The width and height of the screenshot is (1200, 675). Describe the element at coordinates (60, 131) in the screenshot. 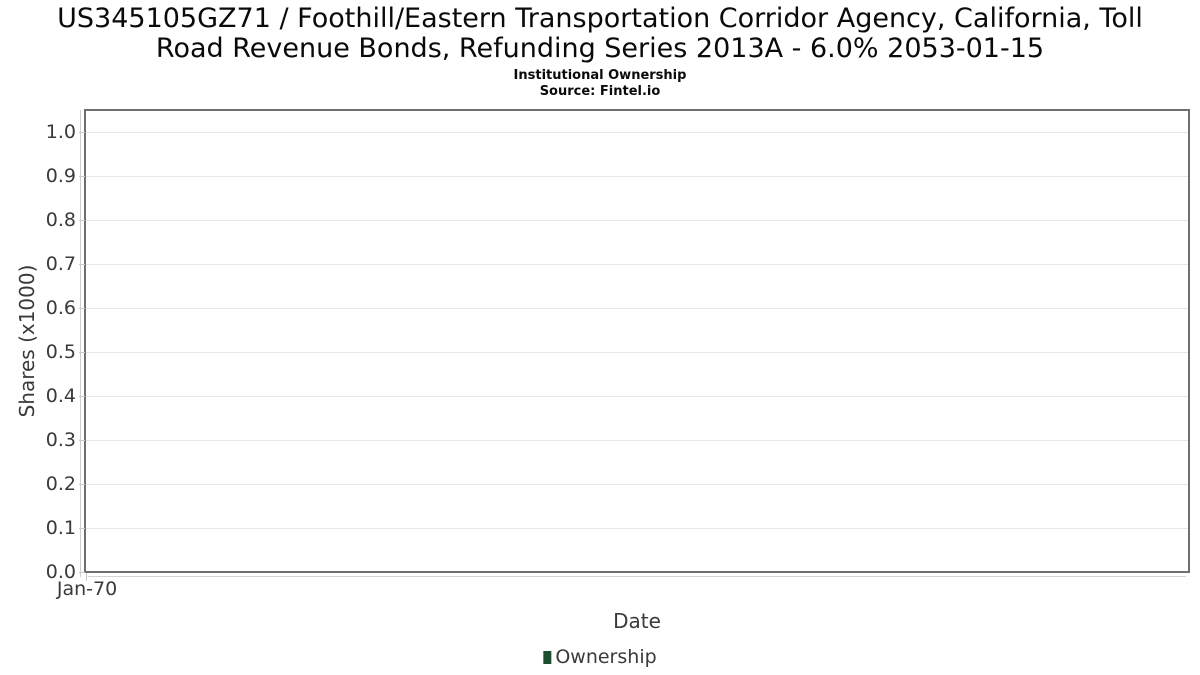

I see `y-tick-label: 1.0` at that location.